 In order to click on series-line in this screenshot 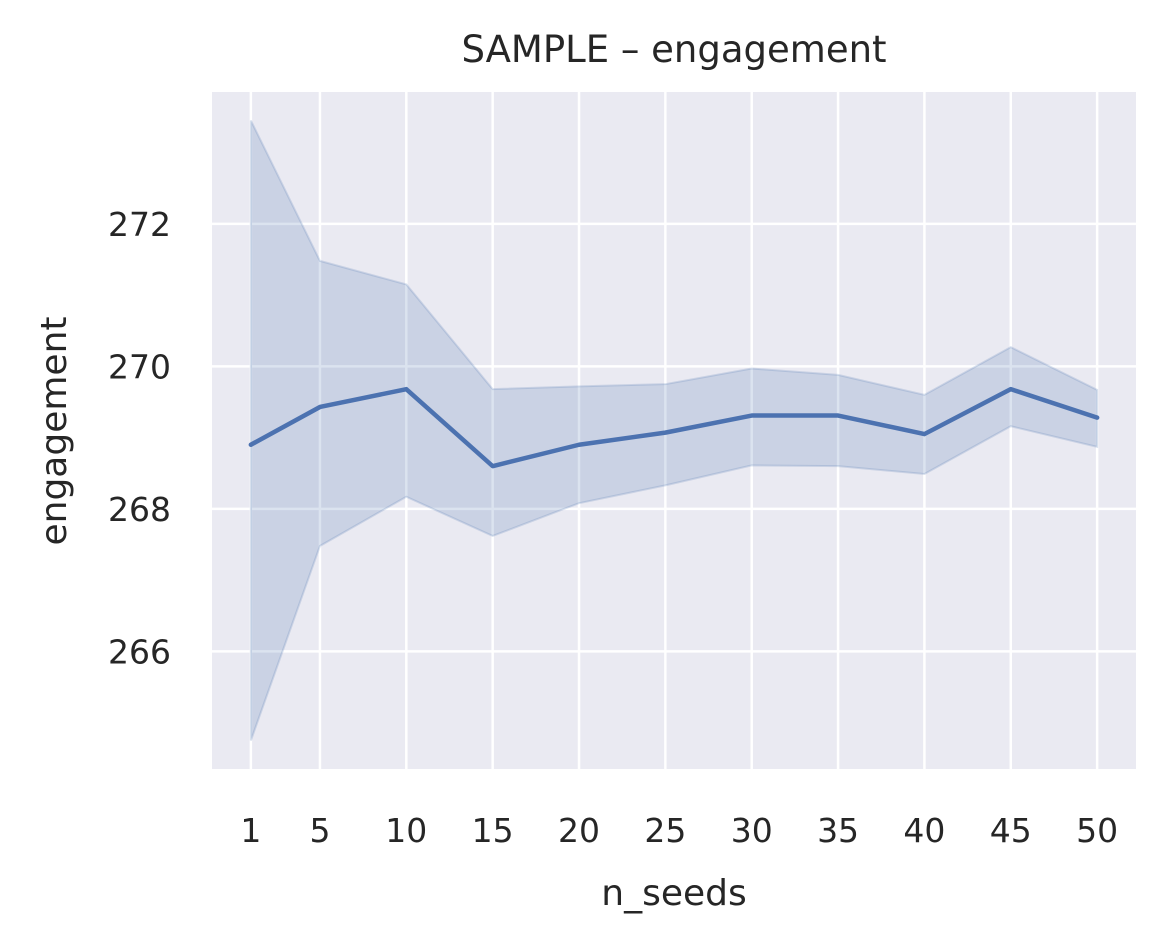, I will do `click(674, 427)`.